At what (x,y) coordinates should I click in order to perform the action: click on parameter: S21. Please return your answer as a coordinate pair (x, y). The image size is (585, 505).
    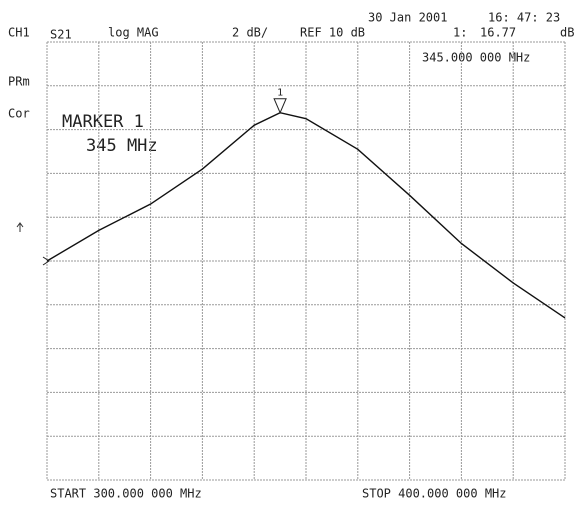
    Looking at the image, I should click on (61, 35).